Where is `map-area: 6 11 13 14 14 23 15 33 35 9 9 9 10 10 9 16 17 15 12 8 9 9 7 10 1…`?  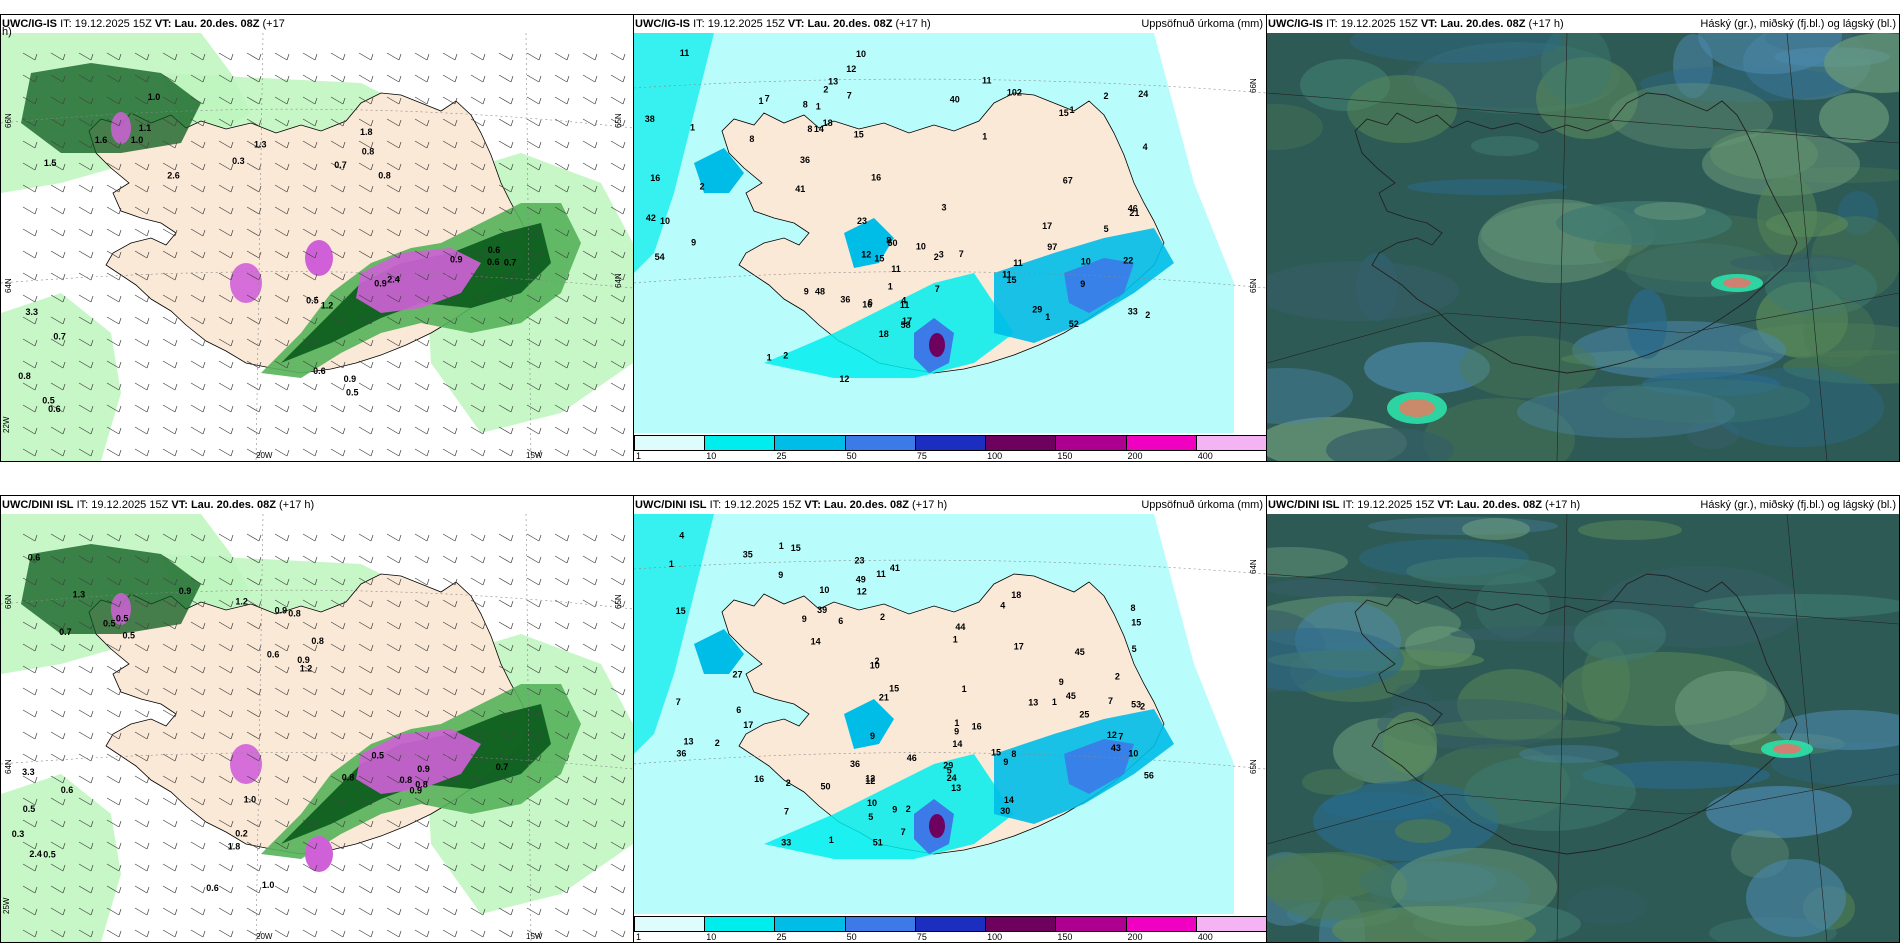 map-area: 6 11 13 14 14 23 15 33 35 9 9 9 10 10 9 16 17 15 12 8 9 9 7 10 1… is located at coordinates (950, 728).